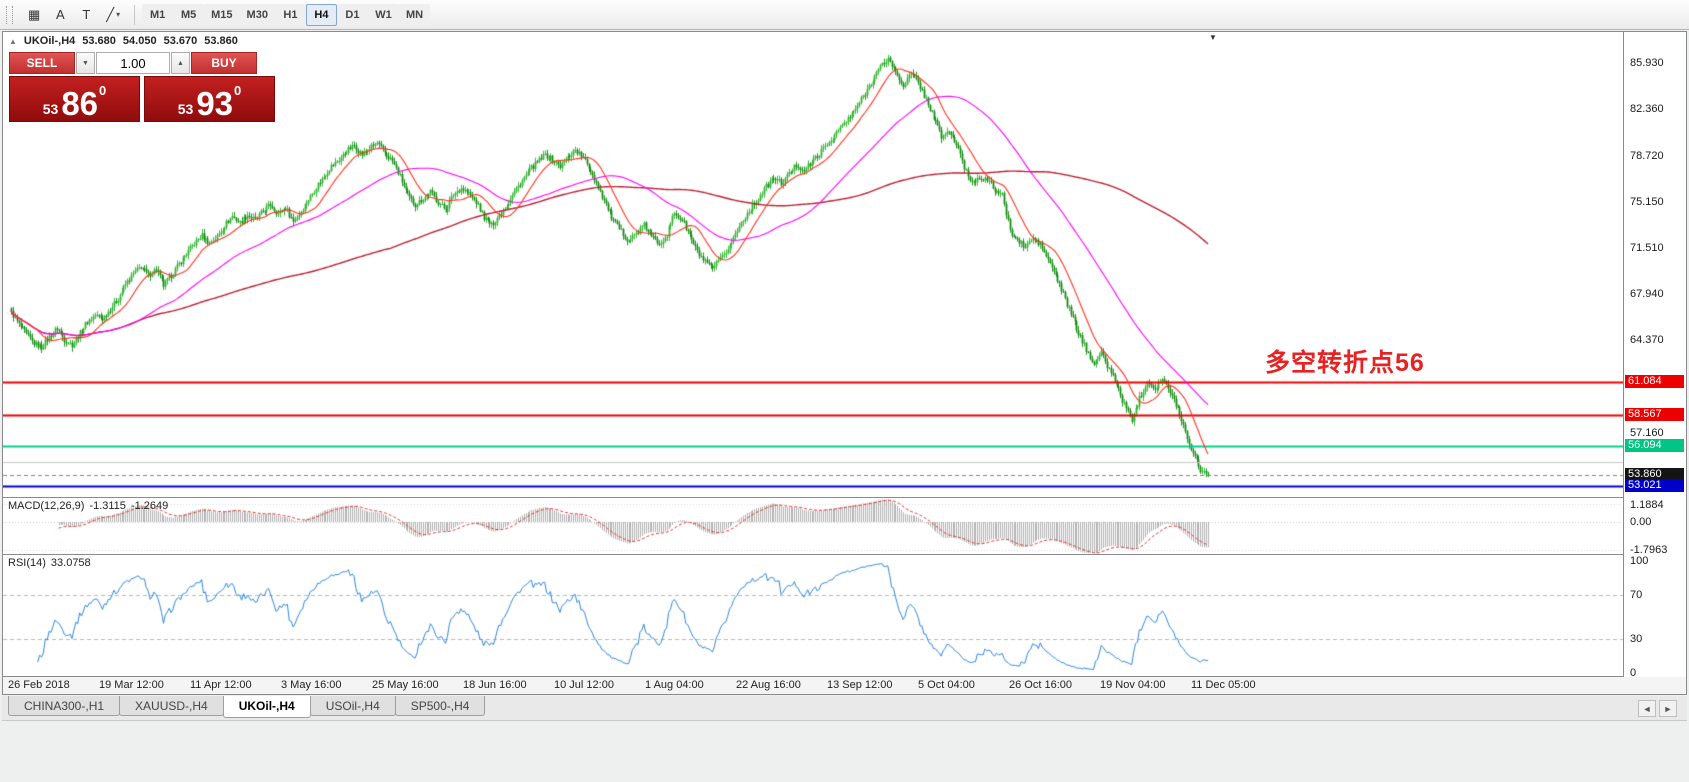 The width and height of the screenshot is (1689, 782). I want to click on price-tick: 78.720, so click(1647, 155).